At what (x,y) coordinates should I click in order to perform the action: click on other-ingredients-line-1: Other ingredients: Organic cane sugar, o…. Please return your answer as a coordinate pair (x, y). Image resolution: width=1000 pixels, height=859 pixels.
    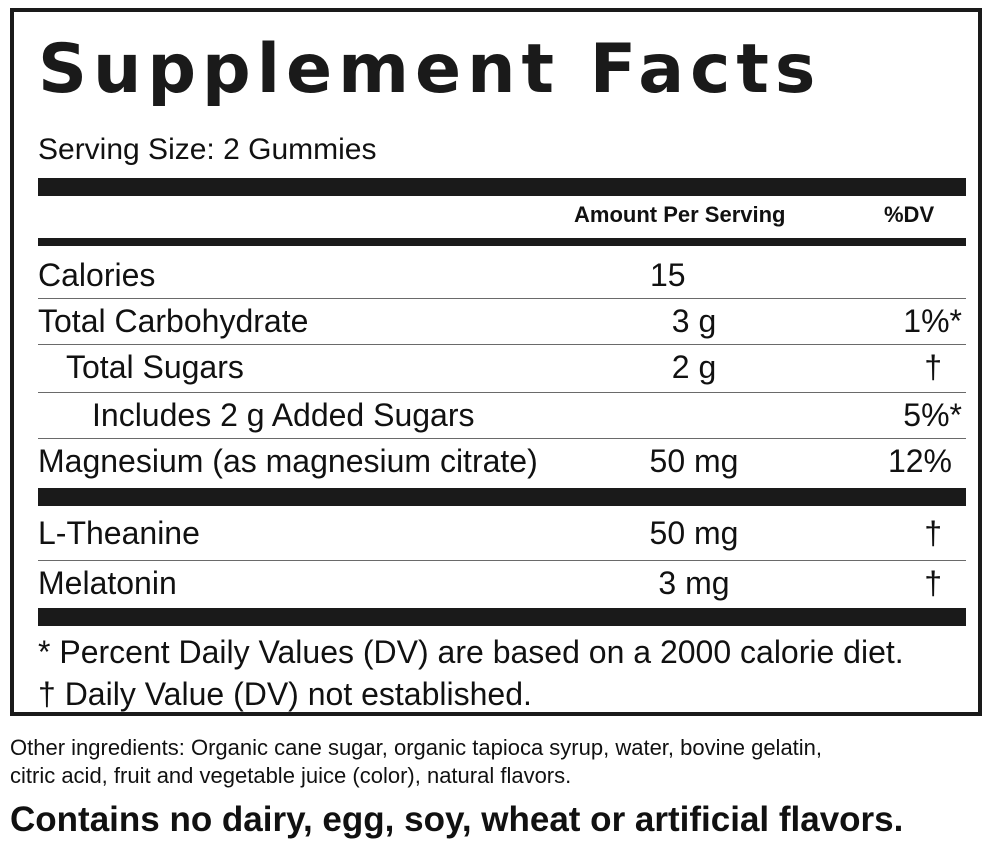
    Looking at the image, I should click on (416, 747).